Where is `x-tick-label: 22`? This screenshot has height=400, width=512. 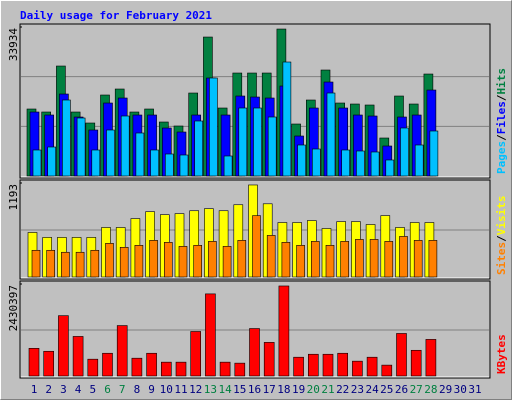 x-tick-label: 22 is located at coordinates (342, 389).